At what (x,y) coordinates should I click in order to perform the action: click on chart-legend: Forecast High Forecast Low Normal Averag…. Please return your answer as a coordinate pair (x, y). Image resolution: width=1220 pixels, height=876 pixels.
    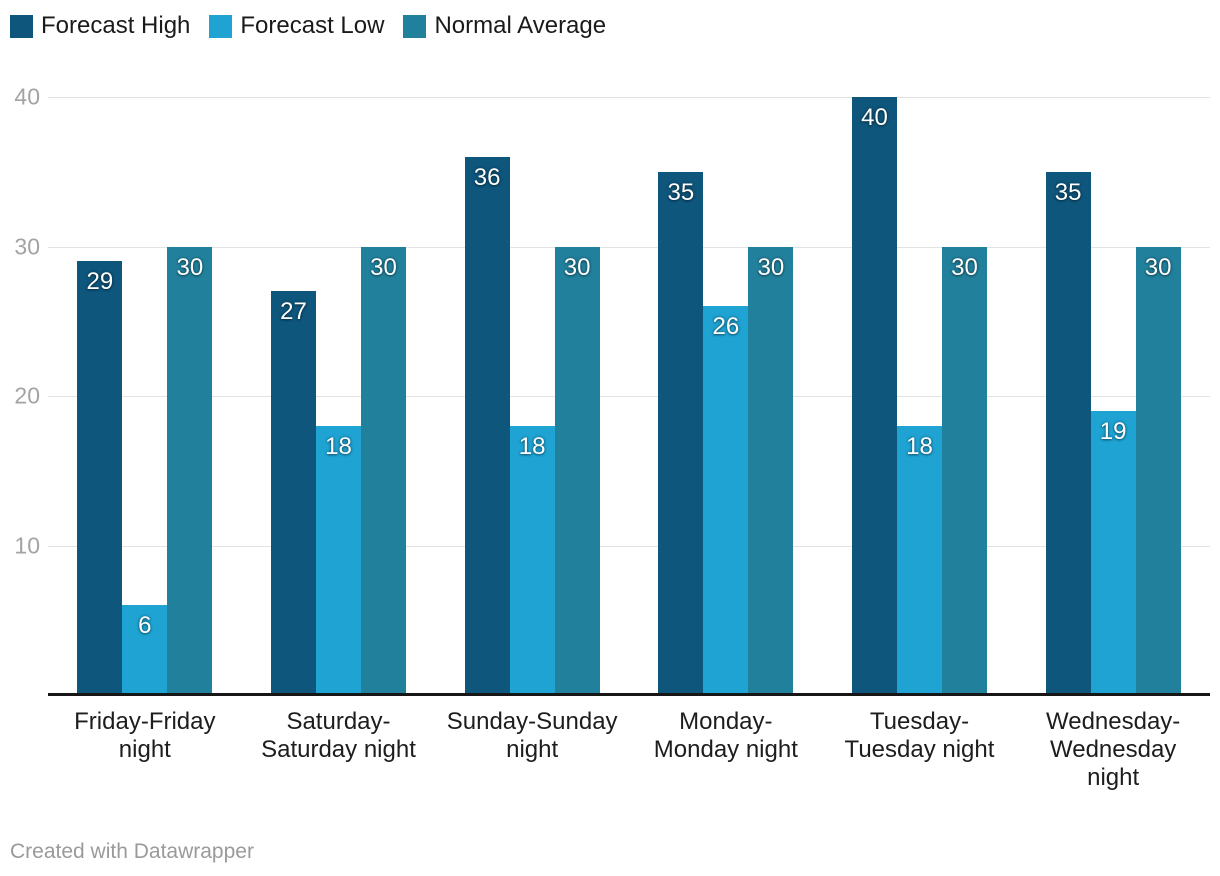
    Looking at the image, I should click on (317, 26).